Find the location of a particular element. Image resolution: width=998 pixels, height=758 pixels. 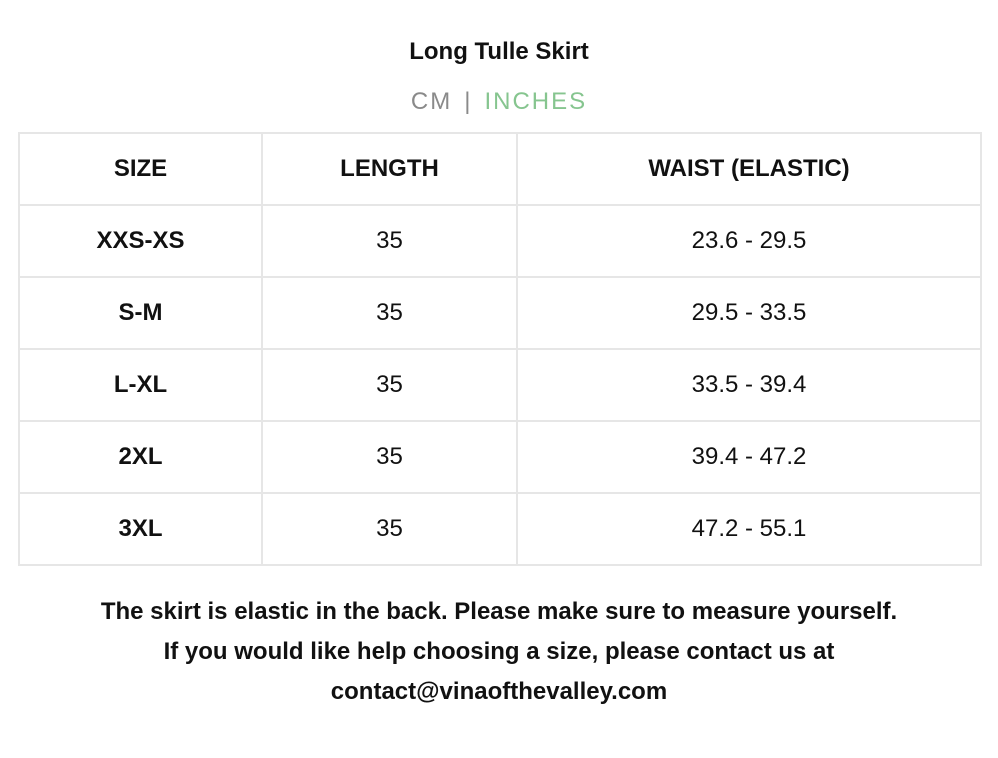

size-cell: XXS-XS is located at coordinates (140, 241).